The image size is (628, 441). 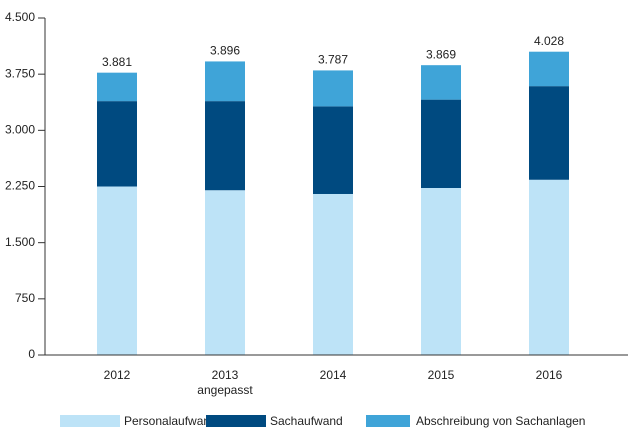 What do you see at coordinates (117, 62) in the screenshot?
I see `total-label: 3.881` at bounding box center [117, 62].